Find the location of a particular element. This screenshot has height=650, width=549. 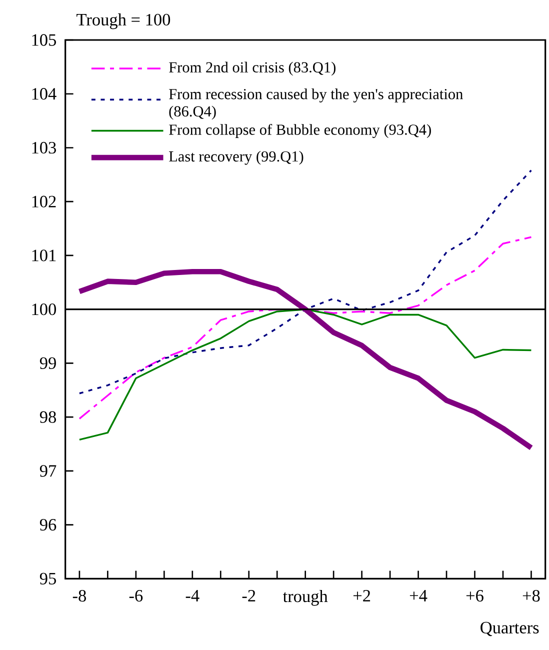

x-tick-label: -8 is located at coordinates (79, 596).